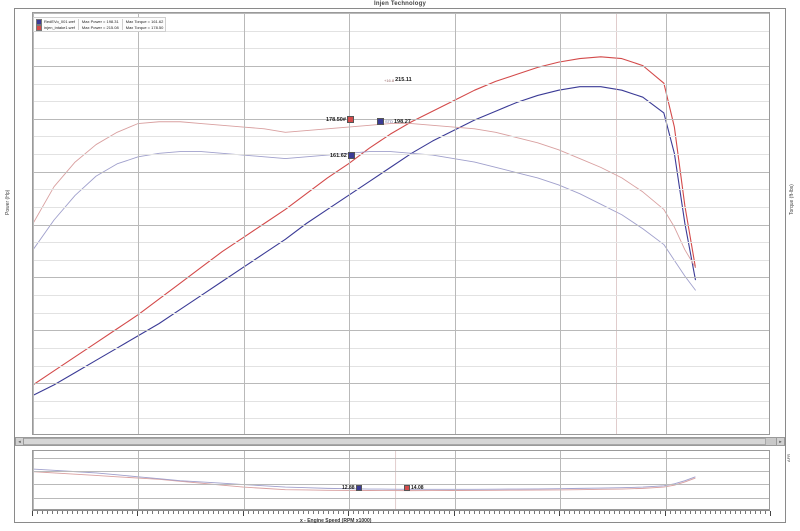 This screenshot has height=531, width=800. I want to click on legend-torque-column: Max Torque = 161.62 Max Torque = 178.50, so click(142, 24).